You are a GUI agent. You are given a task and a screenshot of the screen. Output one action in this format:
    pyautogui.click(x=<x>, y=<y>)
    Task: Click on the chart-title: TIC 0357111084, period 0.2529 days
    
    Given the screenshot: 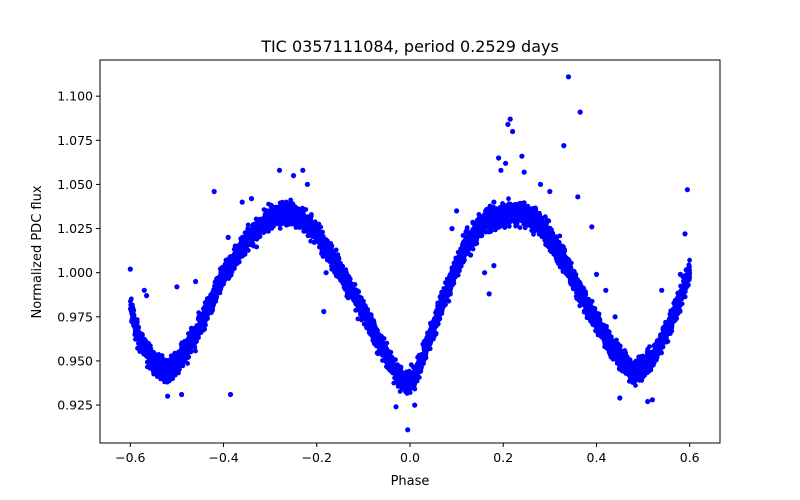 What is the action you would take?
    pyautogui.click(x=409, y=46)
    